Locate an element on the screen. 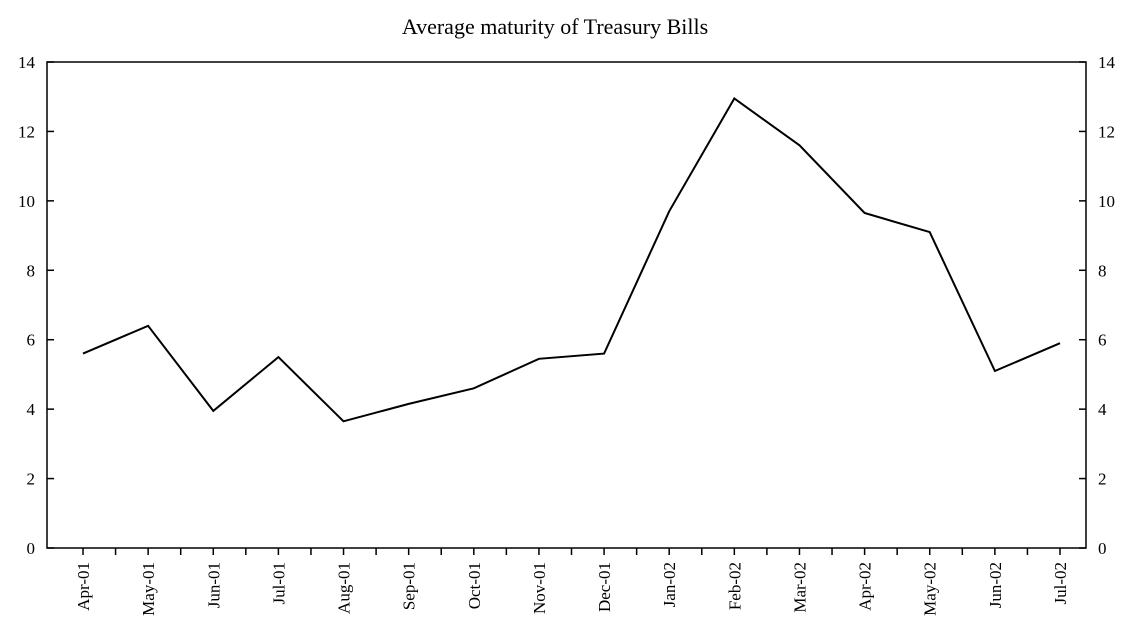  left-y-tick-label: 8 is located at coordinates (31, 270).